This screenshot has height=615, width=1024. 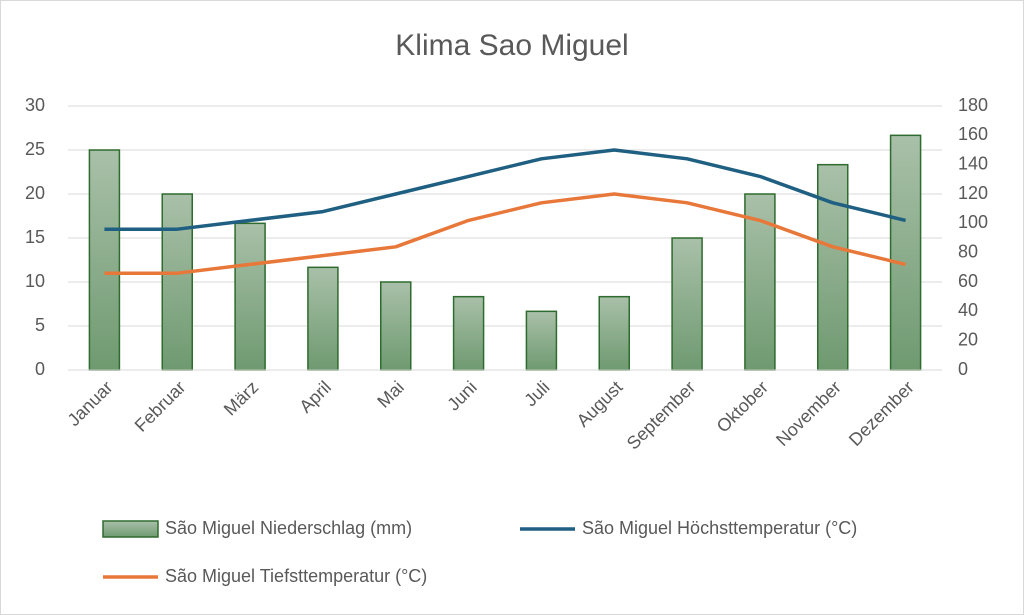 I want to click on y2-tick-label: 100, so click(x=973, y=222).